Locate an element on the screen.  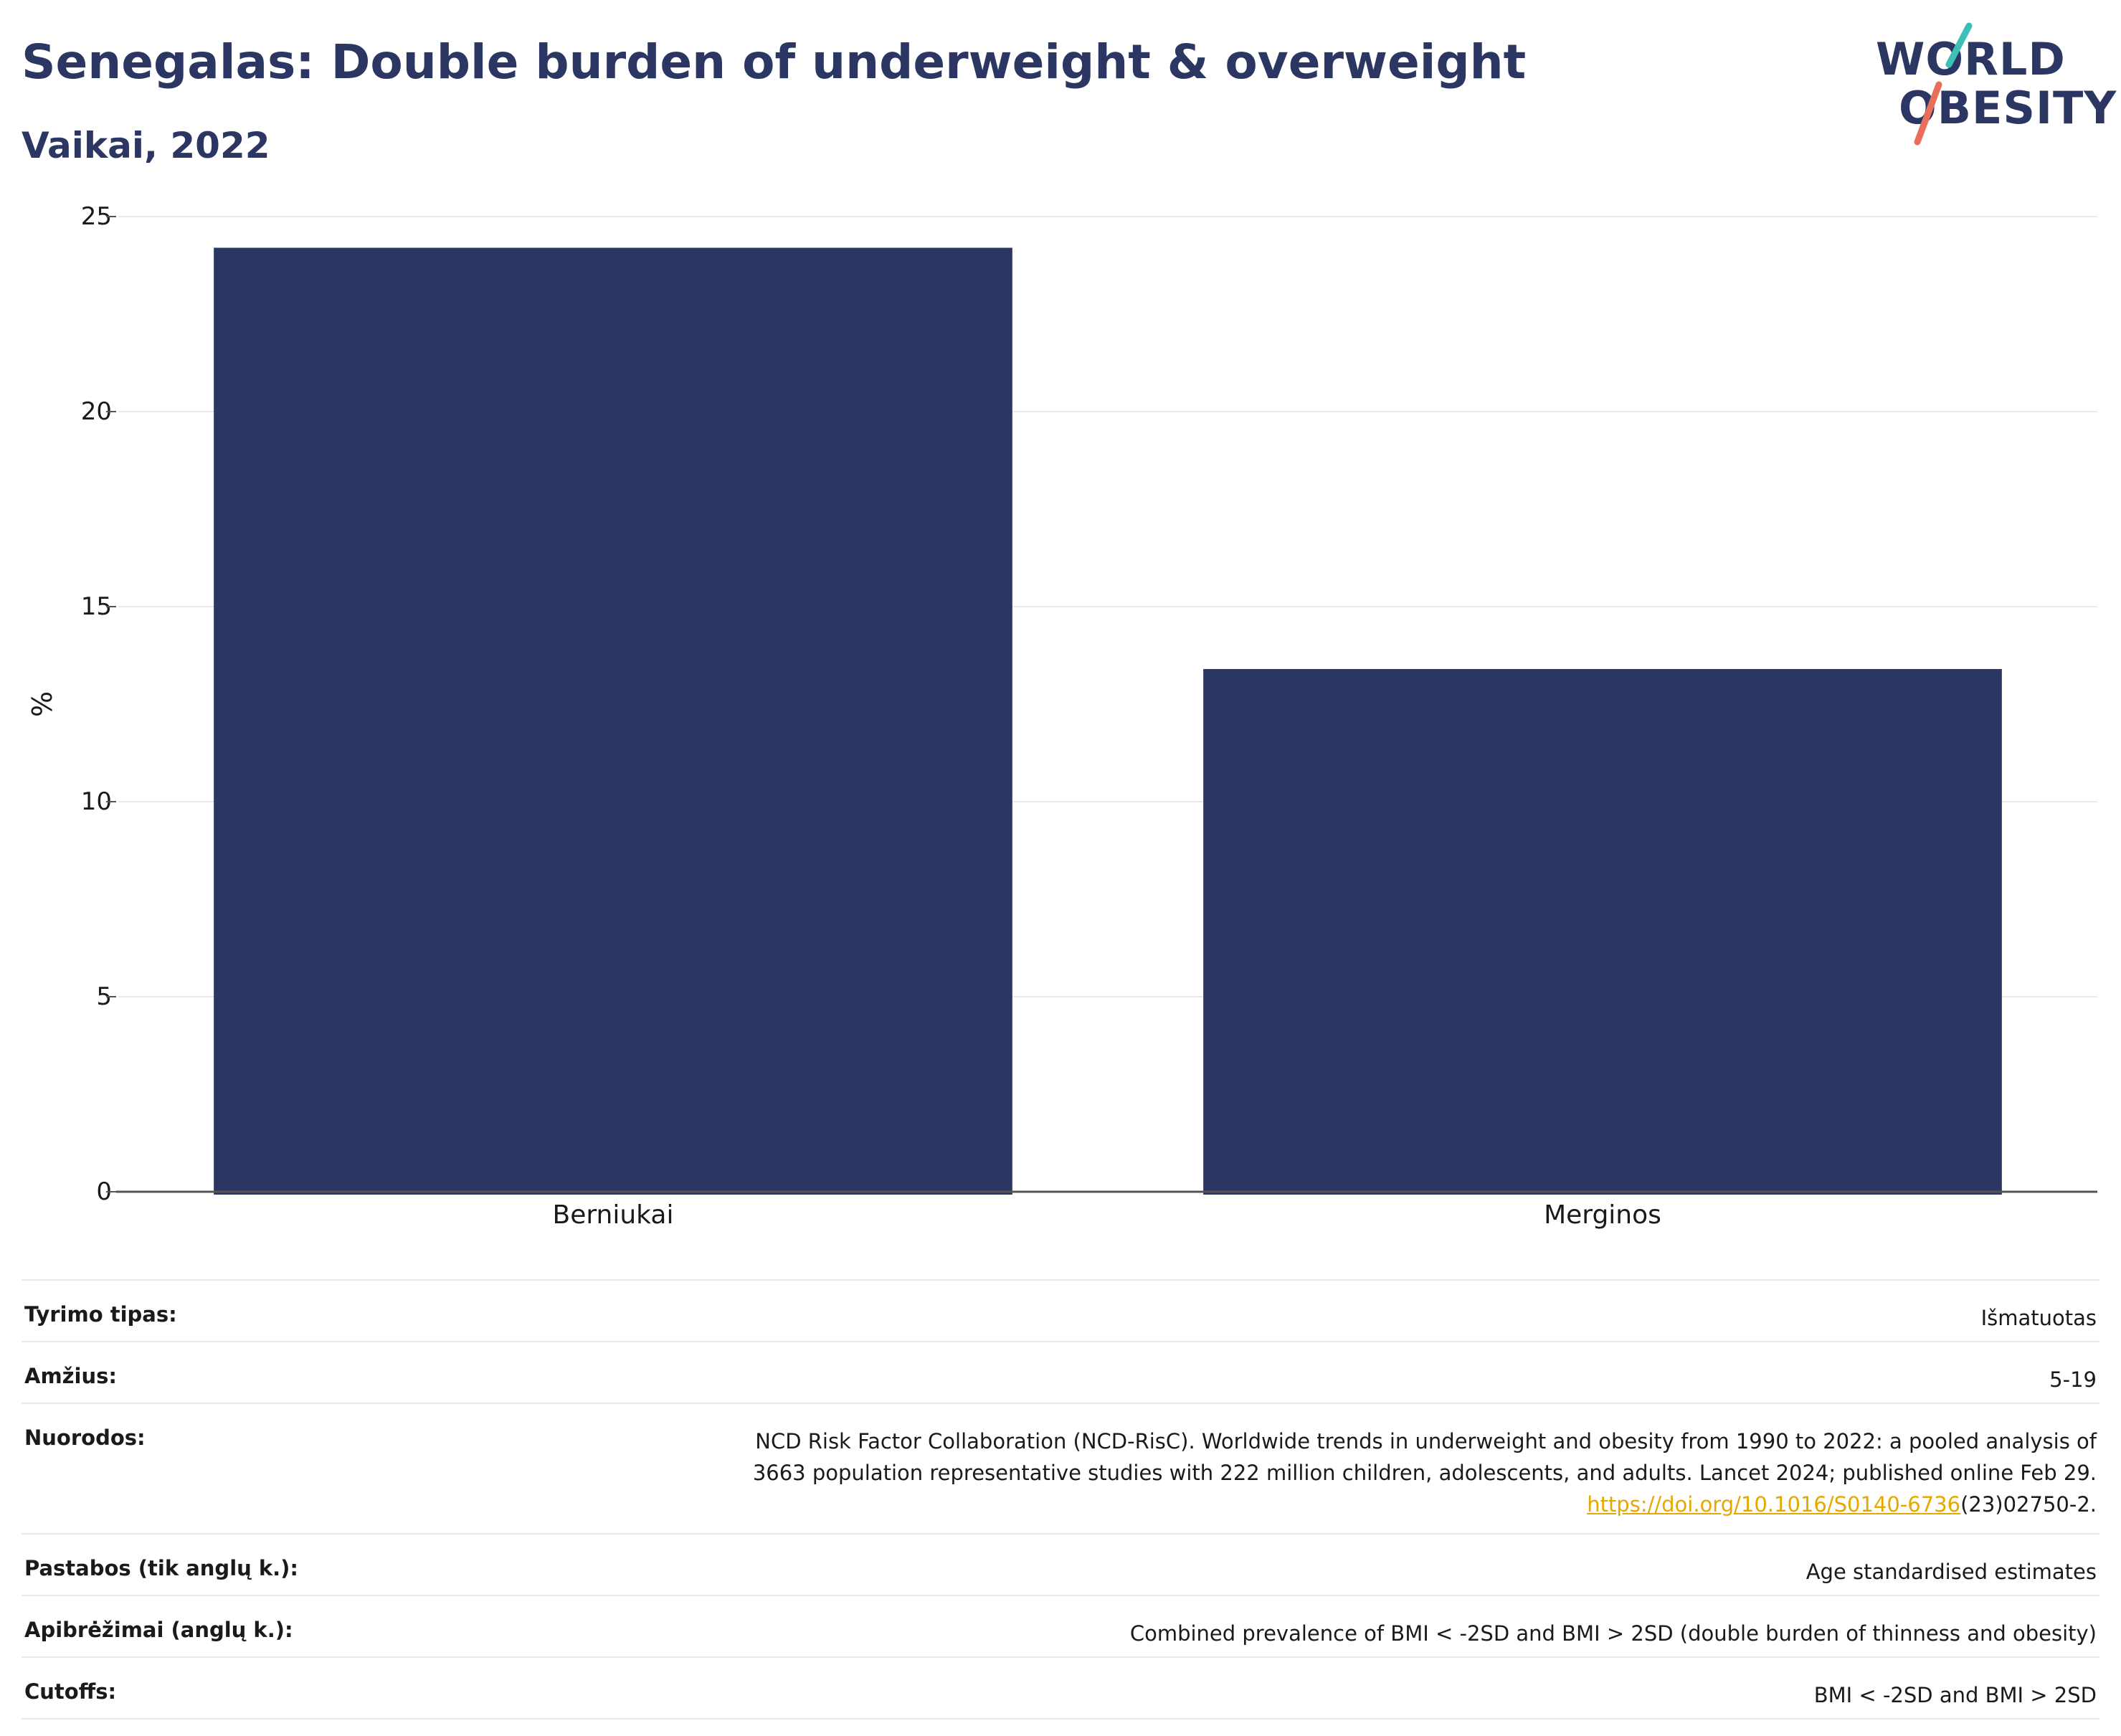
info-row: Cutoffs: BMI < -2SD and BMI > 2SD is located at coordinates (1060, 1688).